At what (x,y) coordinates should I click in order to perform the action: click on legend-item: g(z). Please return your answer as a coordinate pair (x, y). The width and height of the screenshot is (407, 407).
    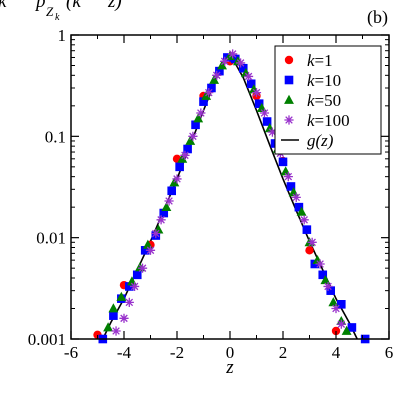
    Looking at the image, I should click on (307, 140).